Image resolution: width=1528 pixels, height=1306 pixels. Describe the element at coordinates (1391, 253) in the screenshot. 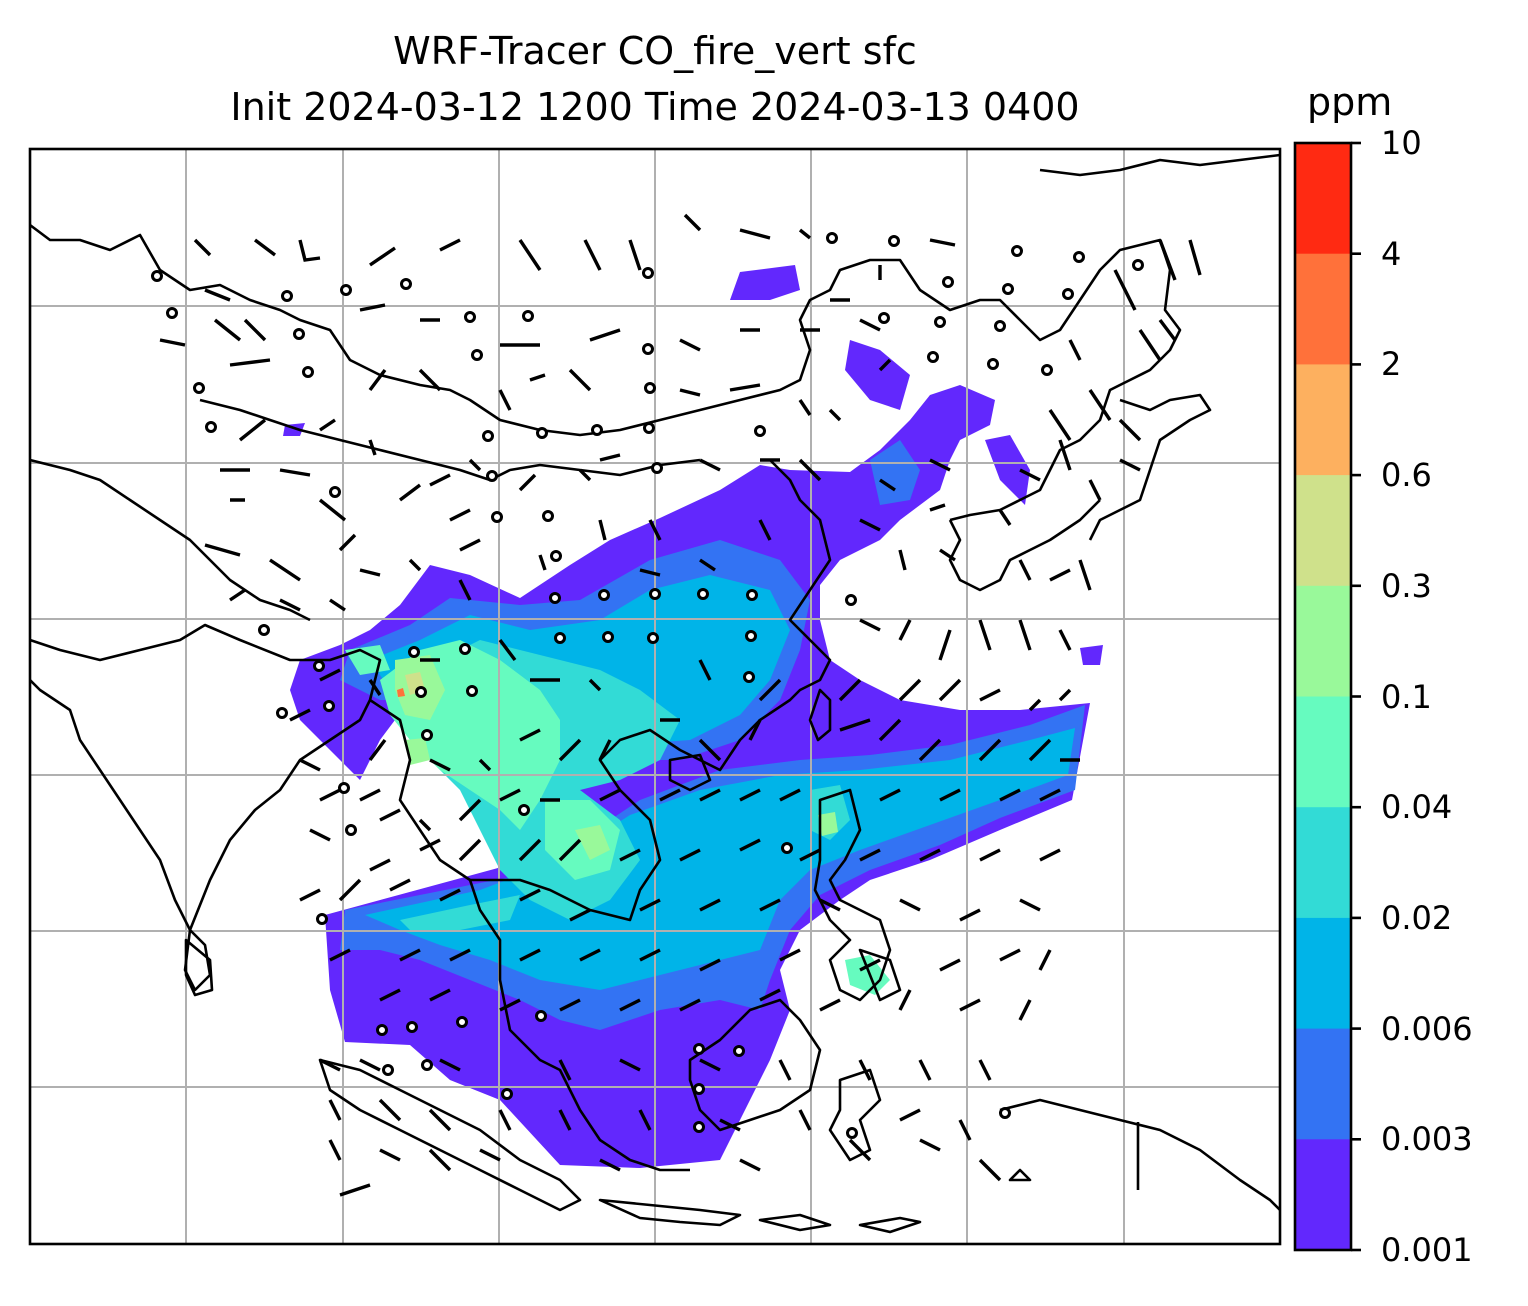

I see `colorbar-tick-label: 4` at that location.